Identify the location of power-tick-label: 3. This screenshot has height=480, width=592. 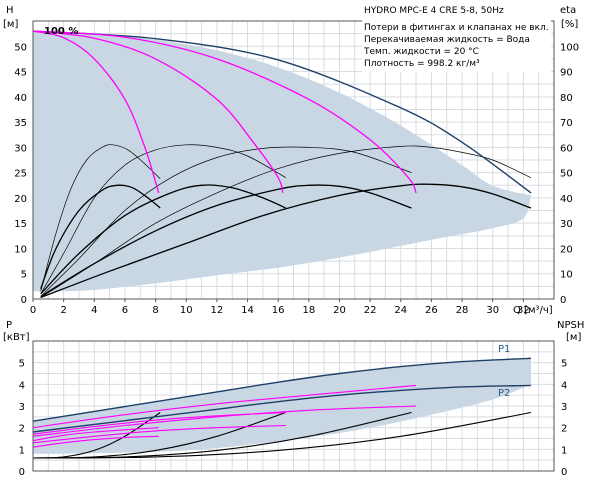
(22, 407).